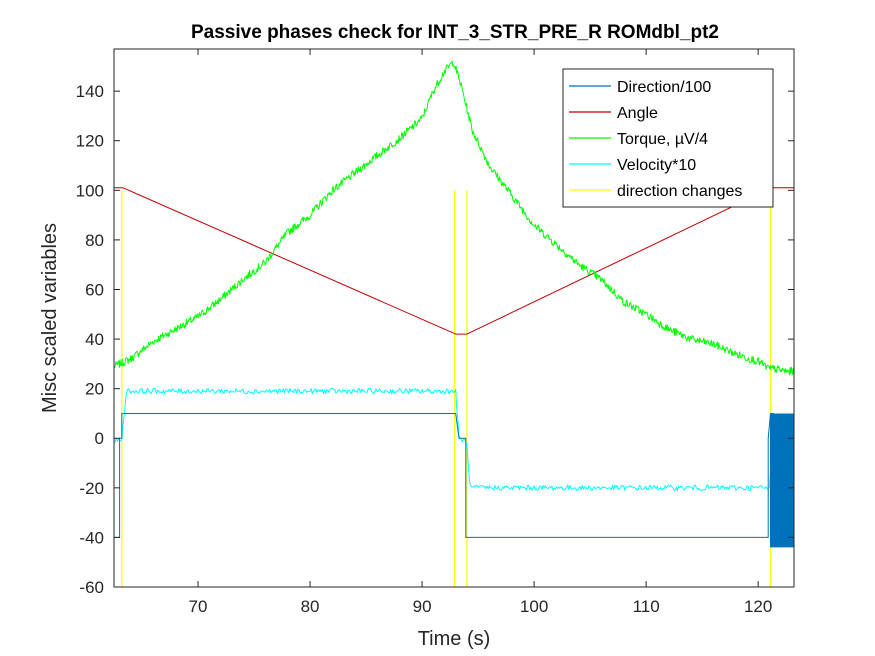  What do you see at coordinates (454, 639) in the screenshot?
I see `x-axis-label: Time (s)` at bounding box center [454, 639].